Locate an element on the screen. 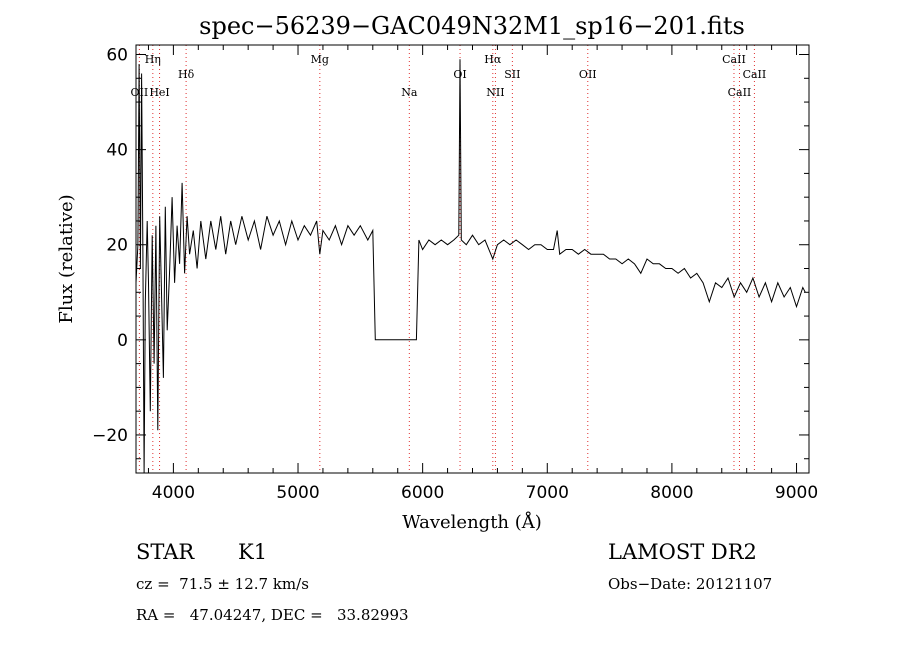  x-tick-label: 4000 is located at coordinates (173, 493).